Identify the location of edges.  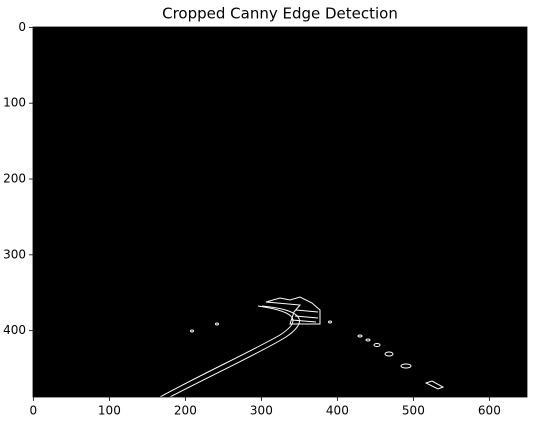
(302, 347).